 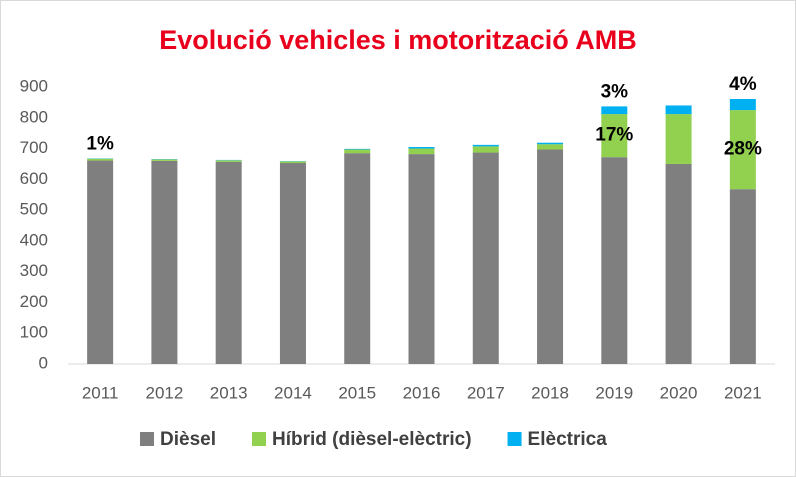 What do you see at coordinates (34, 178) in the screenshot?
I see `y-tick-label: 600` at bounding box center [34, 178].